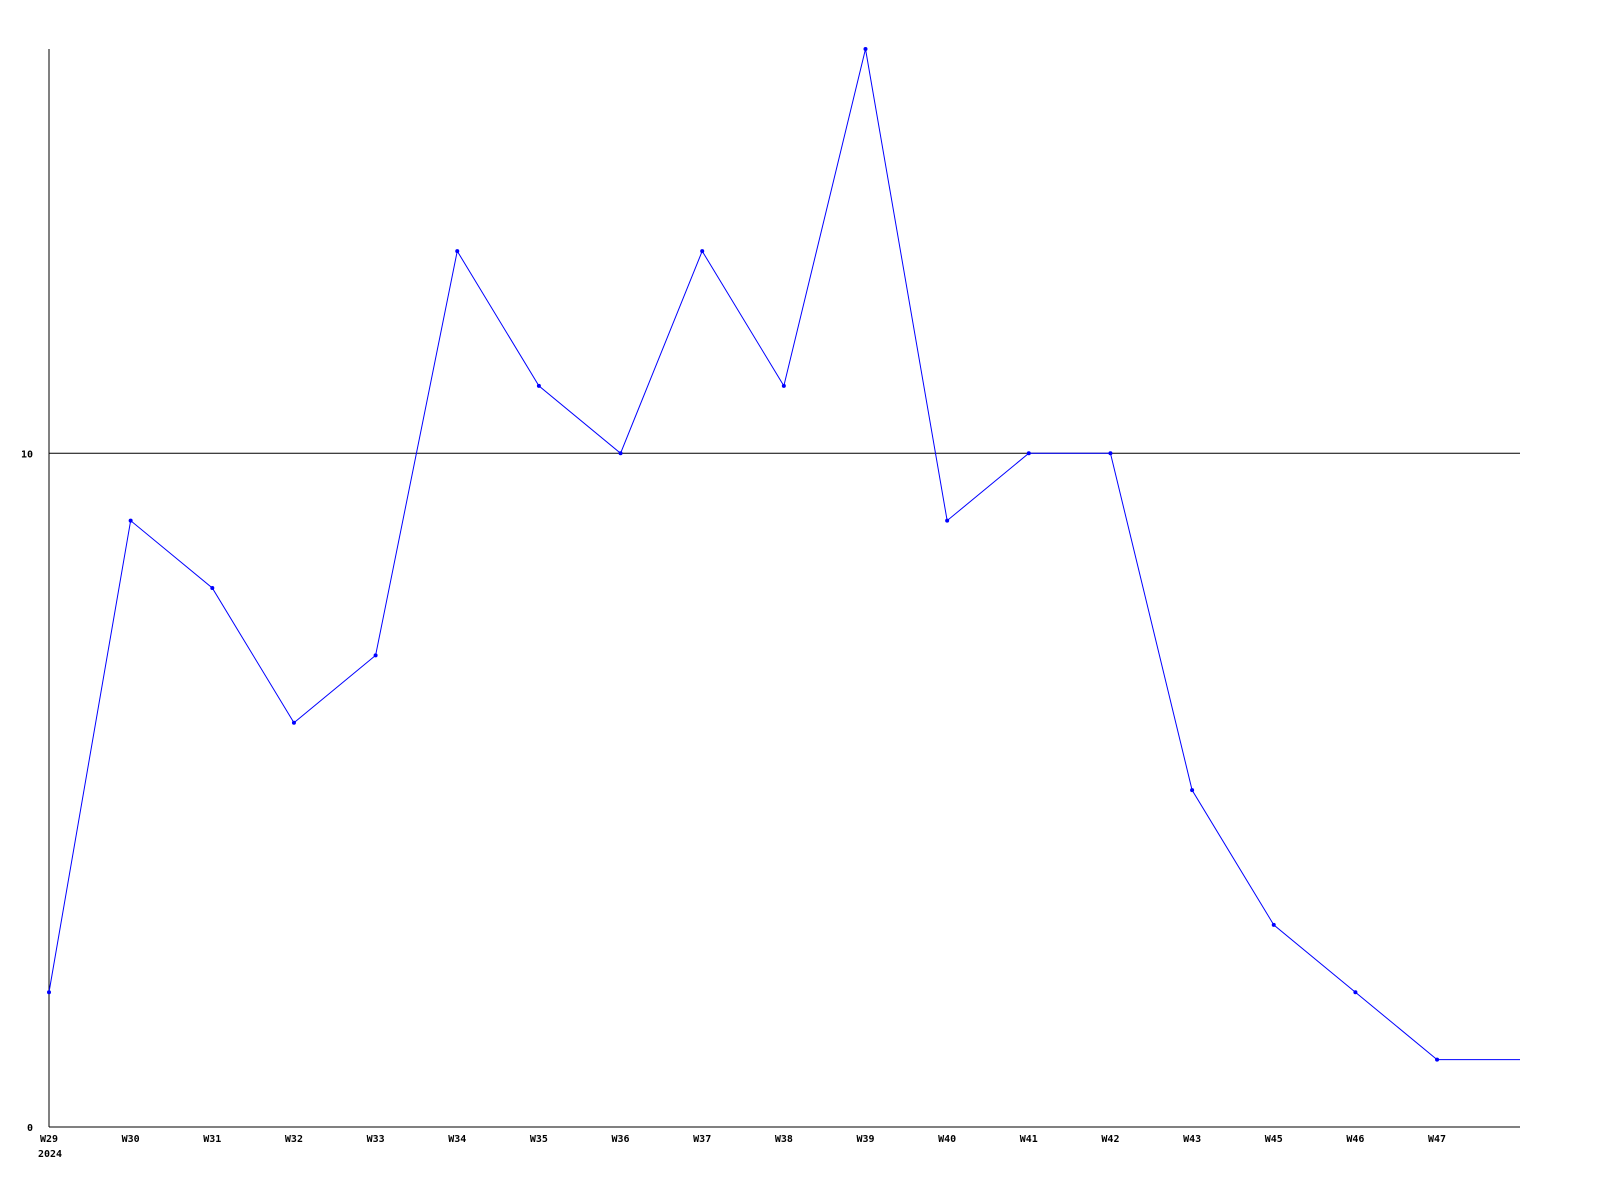 This screenshot has height=1200, width=1600. I want to click on x-tick-label: W34, so click(457, 1139).